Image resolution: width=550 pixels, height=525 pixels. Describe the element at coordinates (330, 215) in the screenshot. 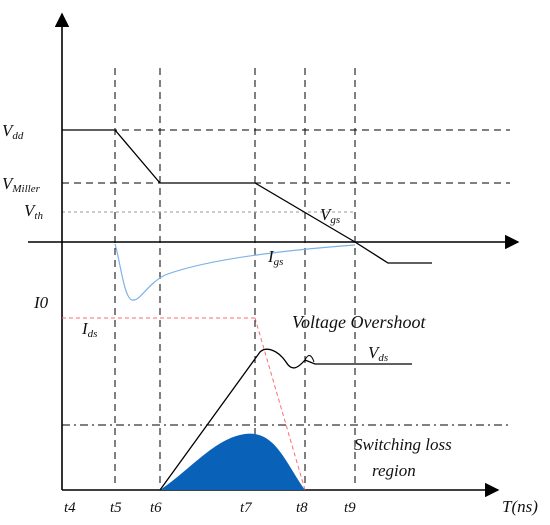

I see `vgs-label: Vgs` at that location.